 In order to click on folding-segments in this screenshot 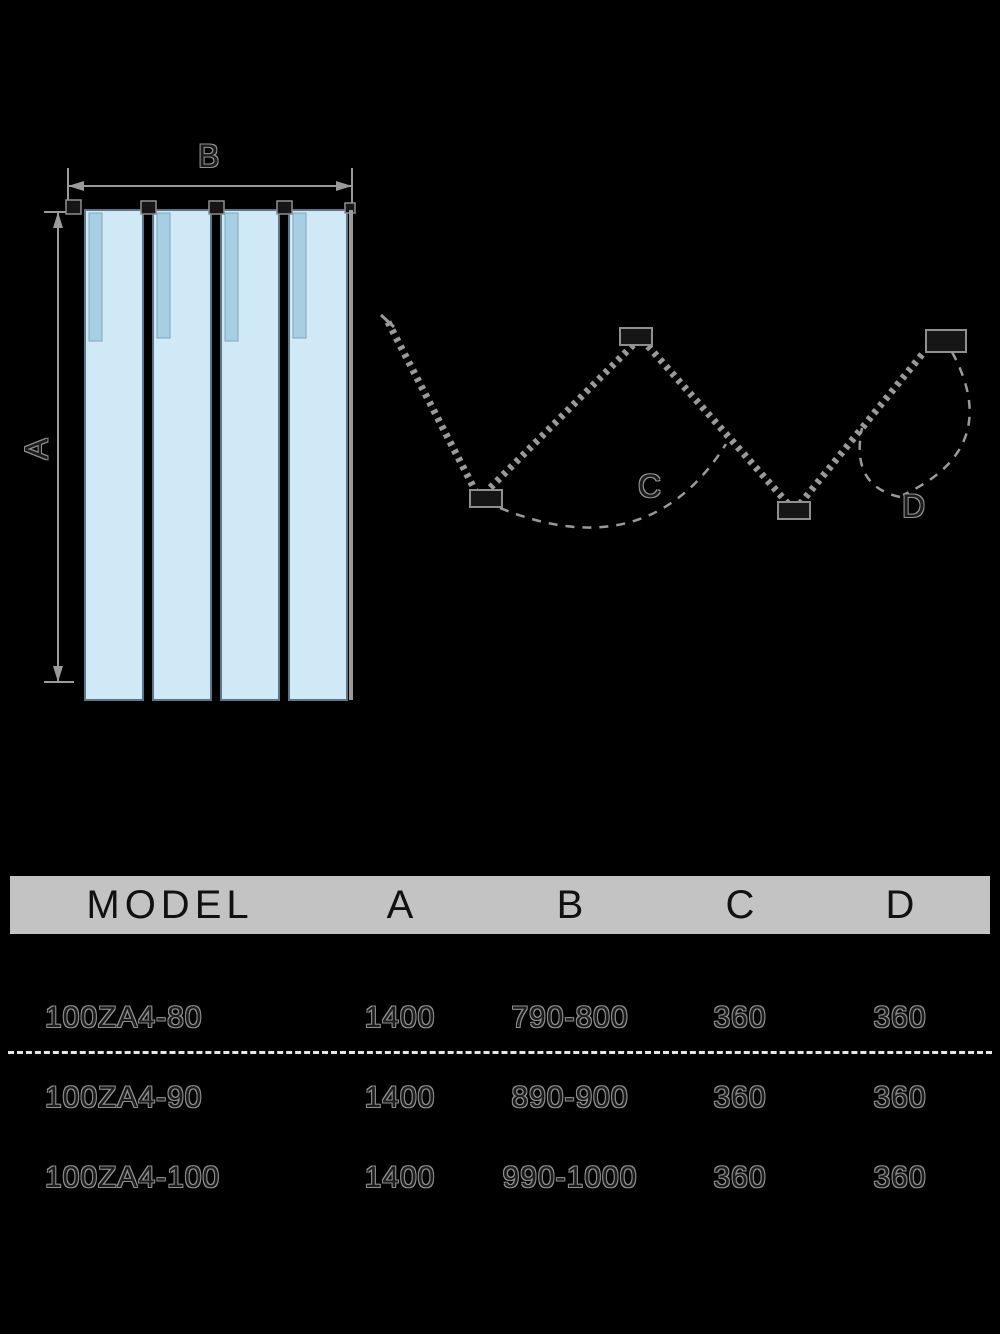, I will do `click(655, 414)`.